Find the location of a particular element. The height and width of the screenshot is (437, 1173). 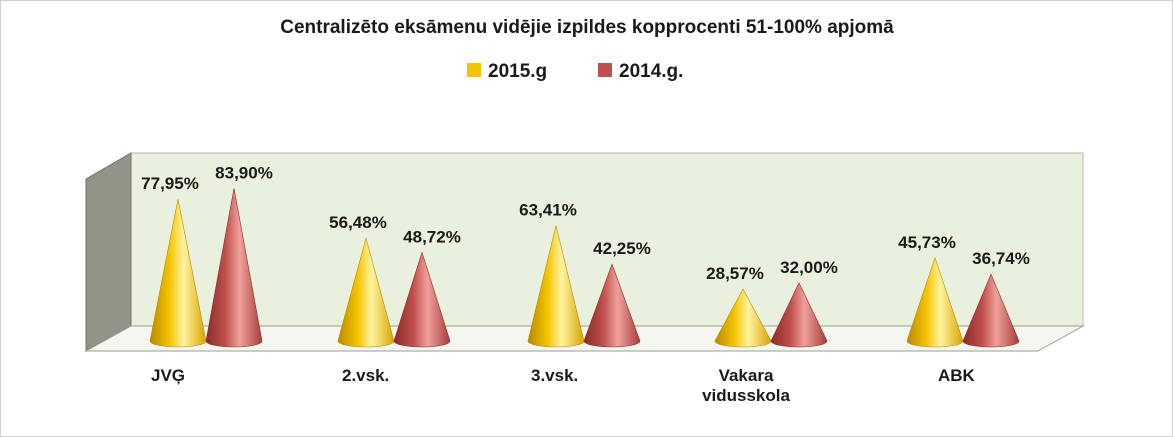

x-label-5: ABK is located at coordinates (957, 375).